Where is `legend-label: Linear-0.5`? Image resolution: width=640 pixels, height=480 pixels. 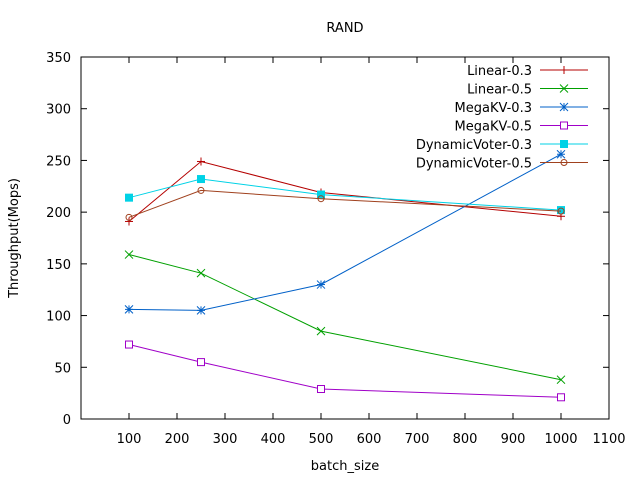 legend-label: Linear-0.5 is located at coordinates (499, 90).